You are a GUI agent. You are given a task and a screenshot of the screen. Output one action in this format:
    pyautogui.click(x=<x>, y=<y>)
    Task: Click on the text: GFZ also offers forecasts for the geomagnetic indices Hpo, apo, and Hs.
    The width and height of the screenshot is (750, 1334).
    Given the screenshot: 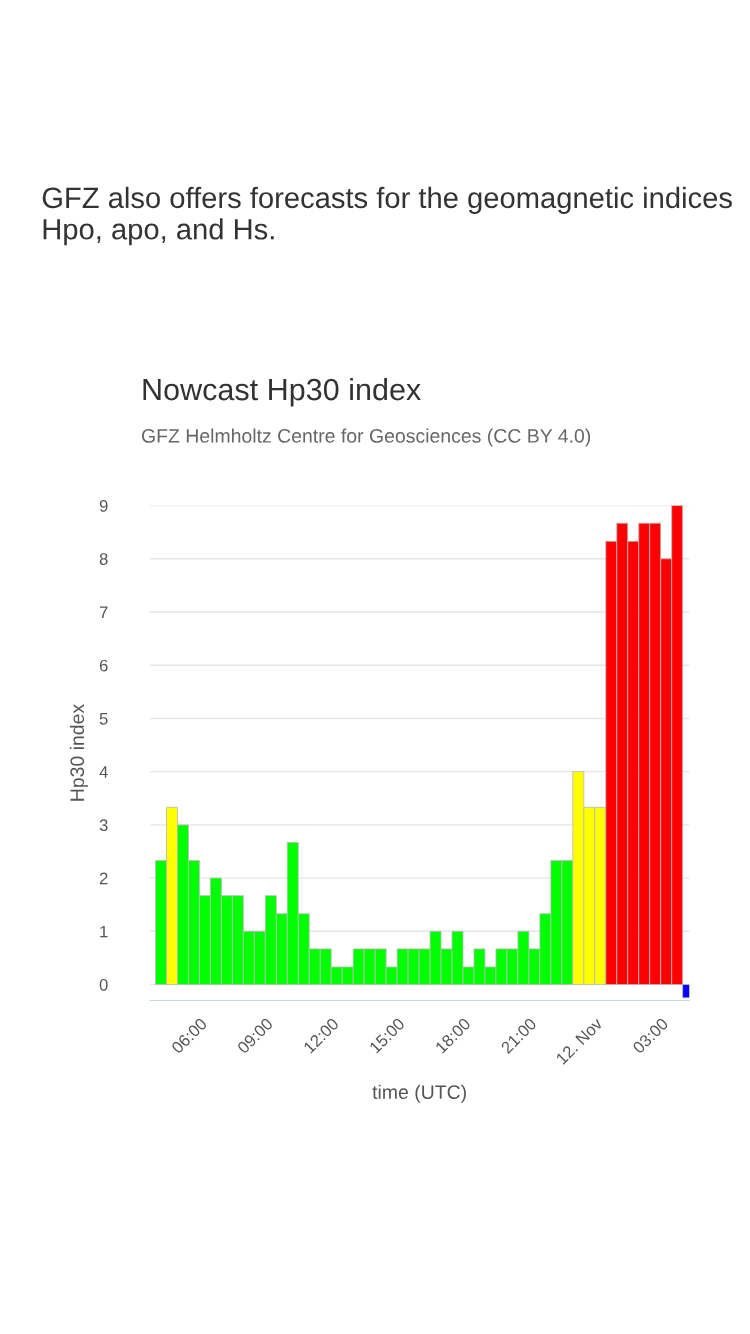 What is the action you would take?
    pyautogui.click(x=387, y=216)
    